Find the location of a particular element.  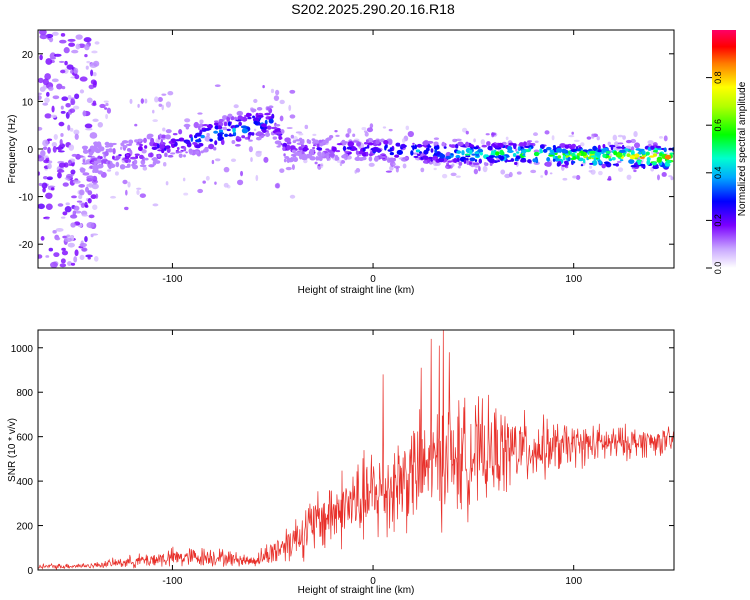

colorbar-ticks: 0.0 0.2 0.4 0.6 0.8 is located at coordinates (714, 172).